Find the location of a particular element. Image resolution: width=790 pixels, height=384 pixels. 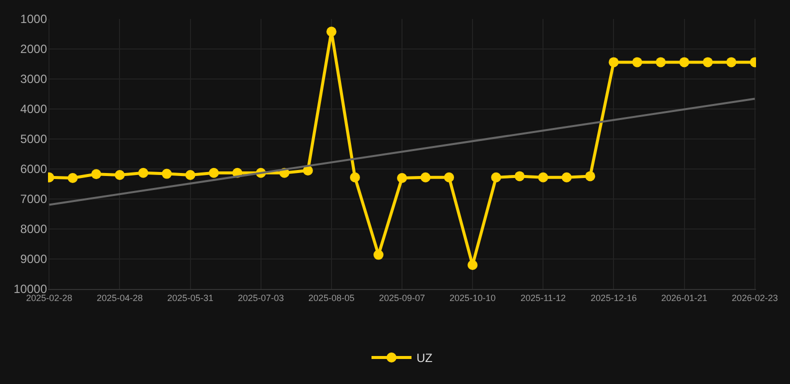

y-tick-label: 3000 is located at coordinates (34, 79).